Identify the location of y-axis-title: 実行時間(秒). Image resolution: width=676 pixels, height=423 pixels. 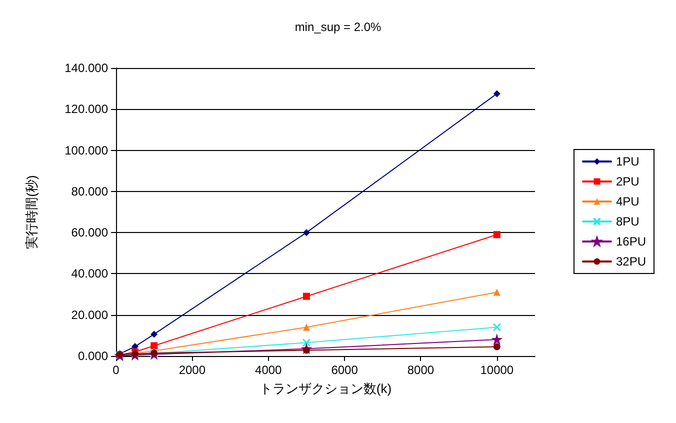
(31, 212).